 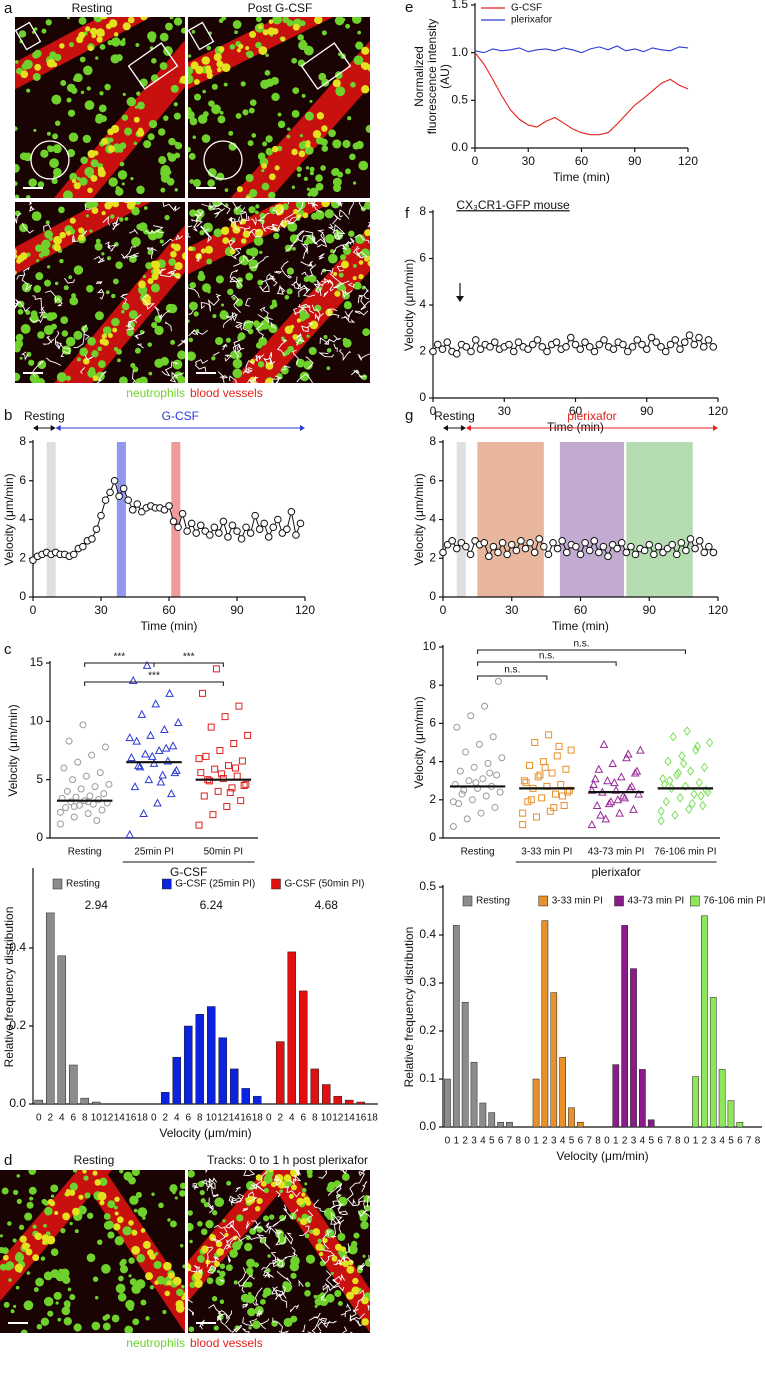 I want to click on x-tick-label: 6, so click(x=303, y=1118).